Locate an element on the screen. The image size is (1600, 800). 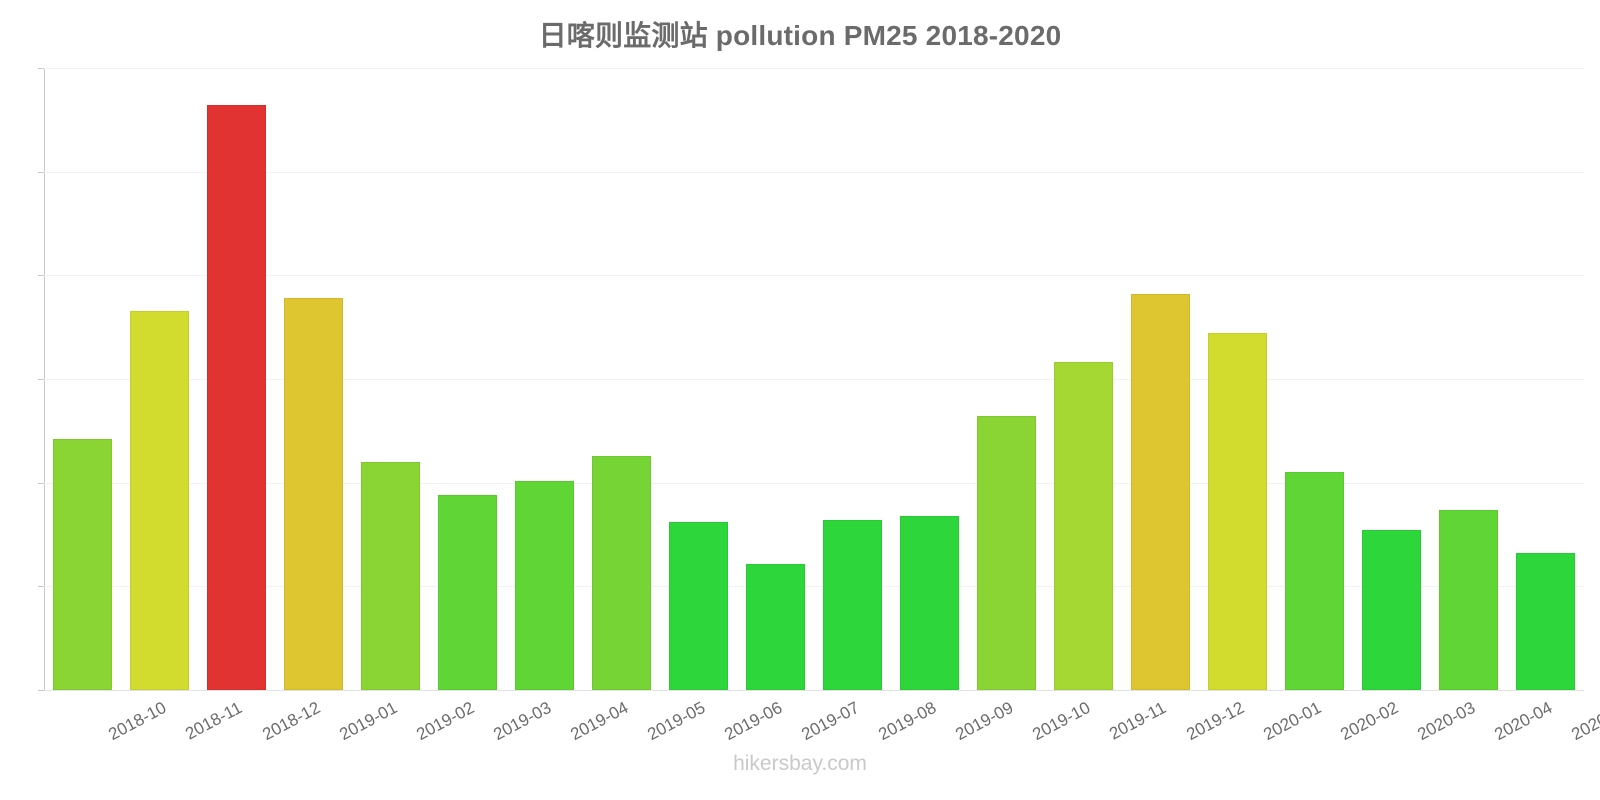
x-tick-label: 2020-03 is located at coordinates (1446, 721).